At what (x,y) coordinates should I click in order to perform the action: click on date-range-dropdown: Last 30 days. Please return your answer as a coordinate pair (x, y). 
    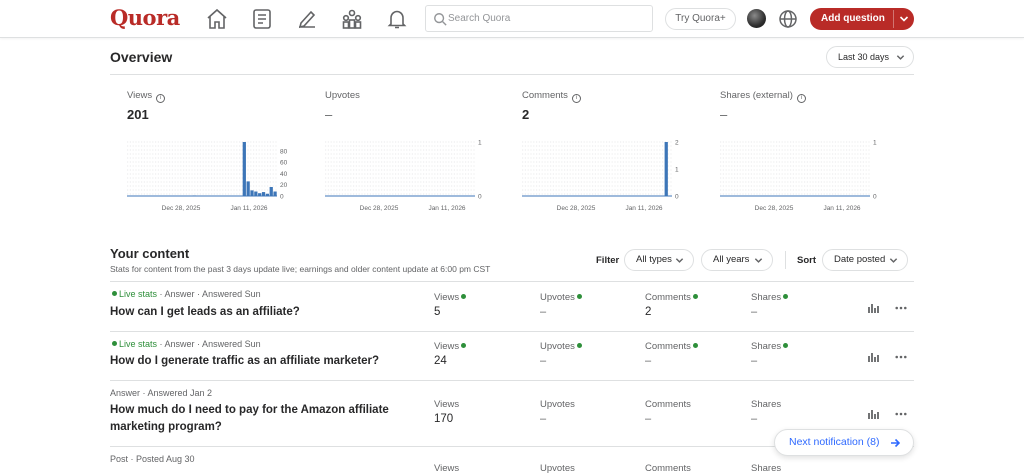
    Looking at the image, I should click on (870, 57).